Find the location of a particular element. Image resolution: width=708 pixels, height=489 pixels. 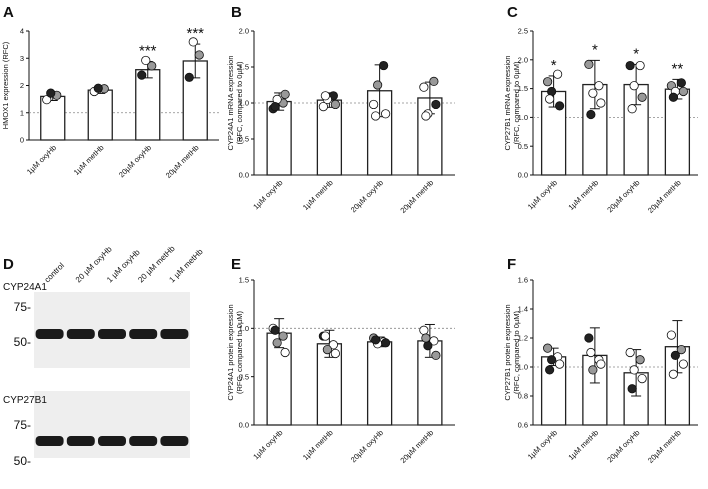

y-tick-label: 3 is located at coordinates (22, 58).